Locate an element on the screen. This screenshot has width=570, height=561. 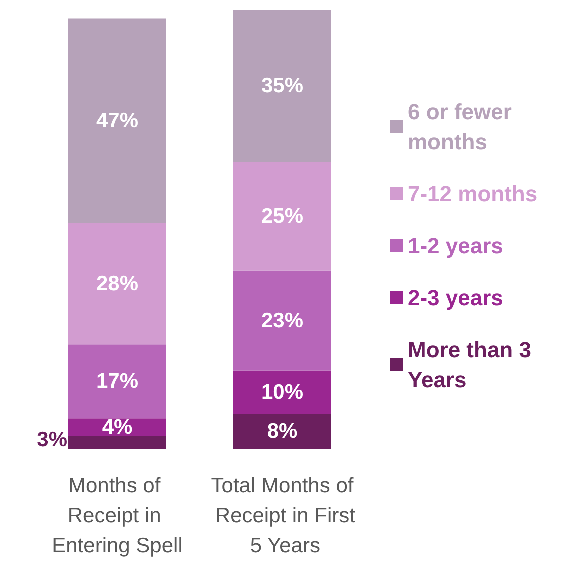
legend-label: 1-2 years is located at coordinates (456, 246).